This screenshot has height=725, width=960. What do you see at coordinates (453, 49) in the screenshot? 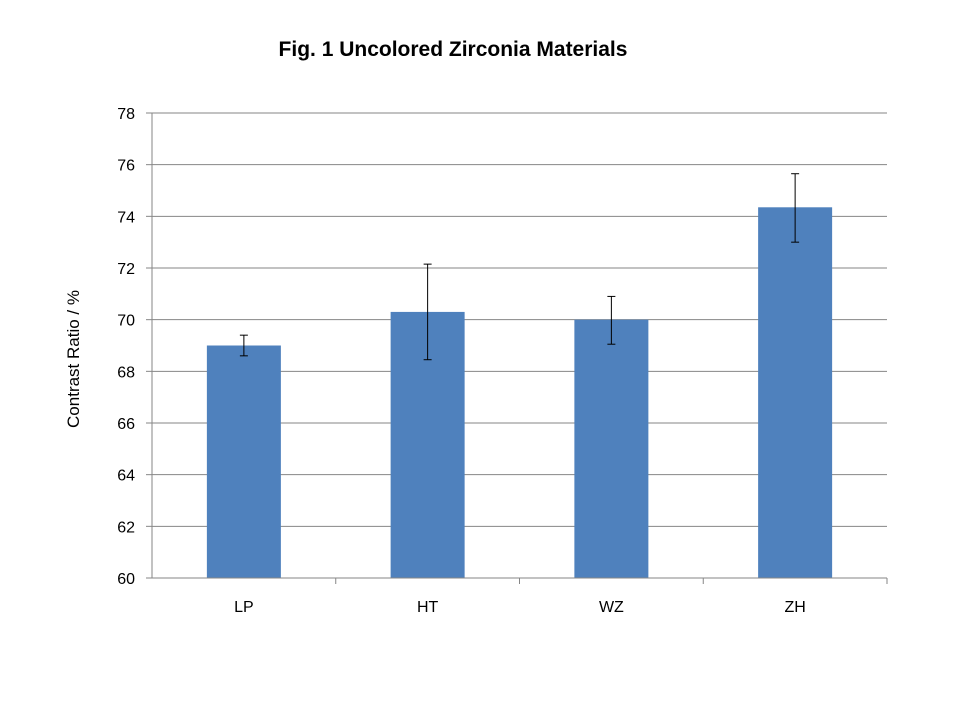
I see `chart-title: Fig. 1 Uncolored Zirconia Materials` at bounding box center [453, 49].